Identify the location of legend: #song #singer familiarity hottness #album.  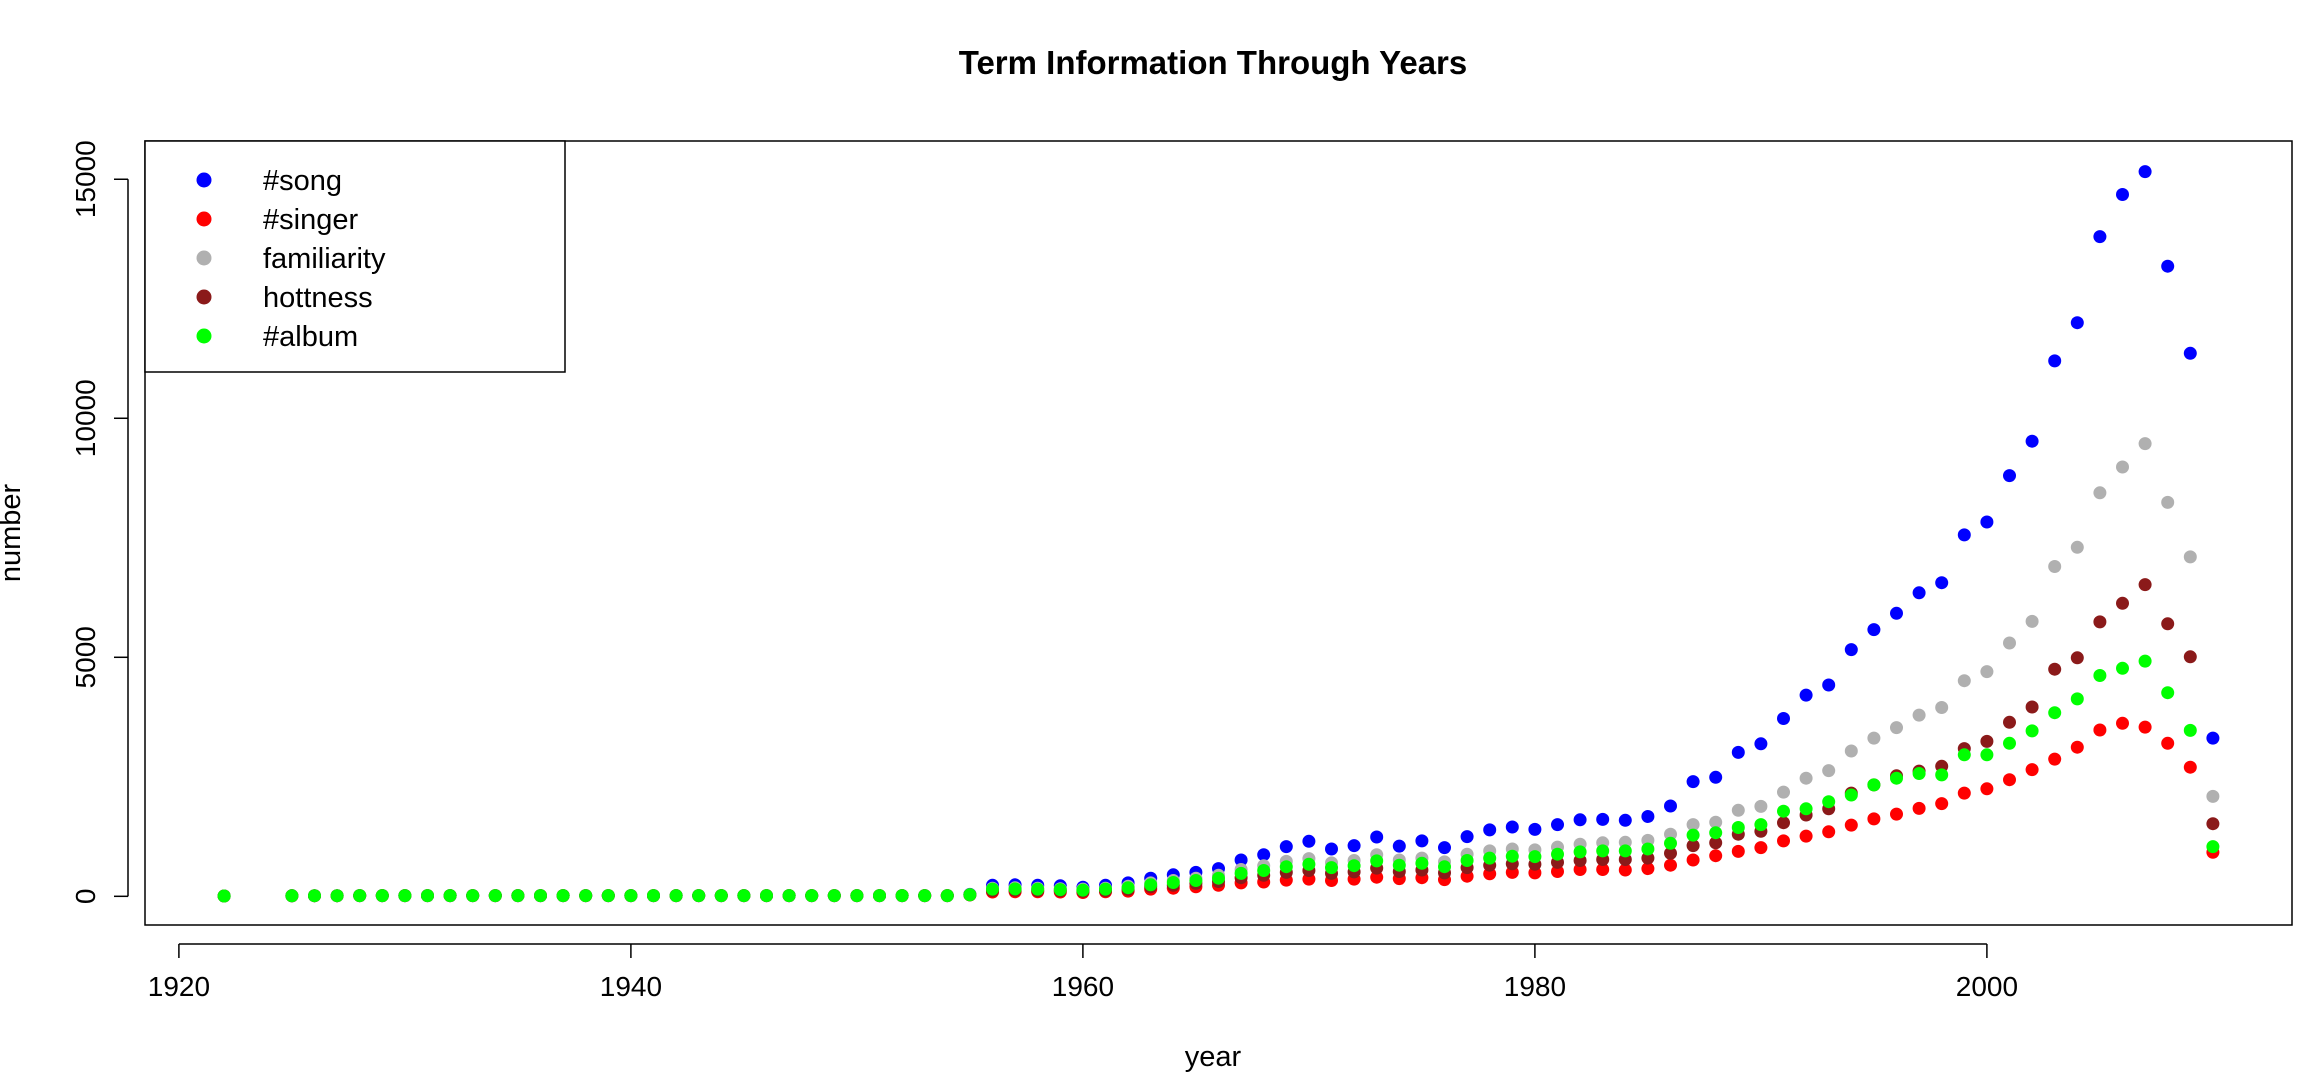
(355, 256).